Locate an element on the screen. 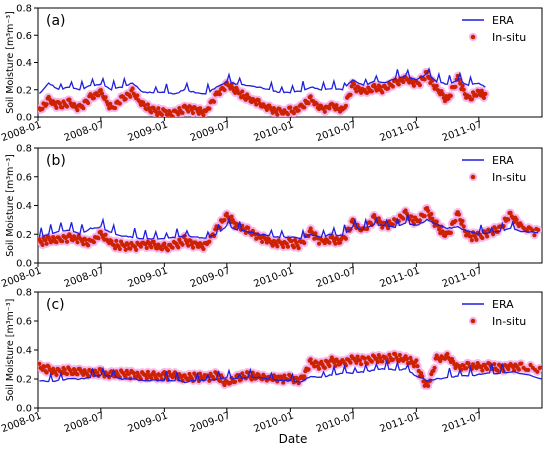  panel-label: (b) is located at coordinates (56, 161).